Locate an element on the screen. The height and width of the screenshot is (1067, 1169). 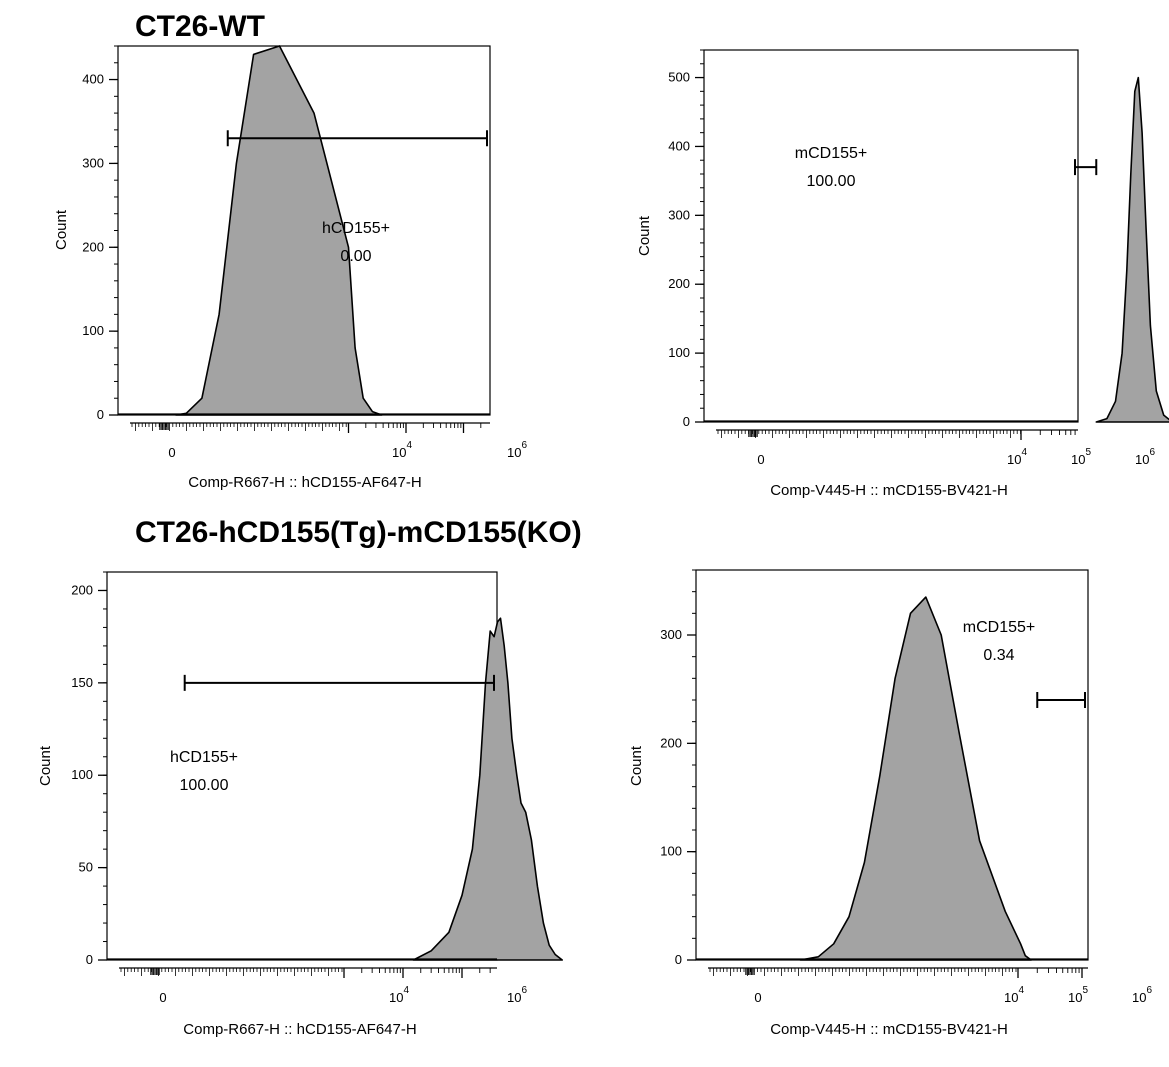
gate-value: 0.34 is located at coordinates (998, 655).